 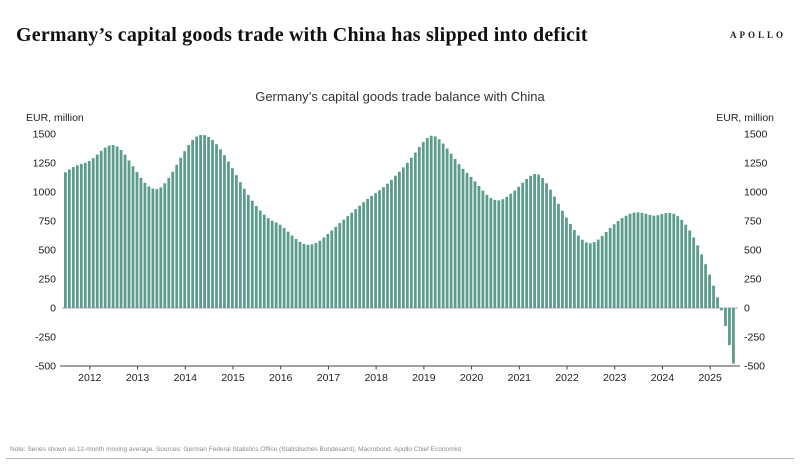 What do you see at coordinates (615, 378) in the screenshot?
I see `x-tick-label: 2023` at bounding box center [615, 378].